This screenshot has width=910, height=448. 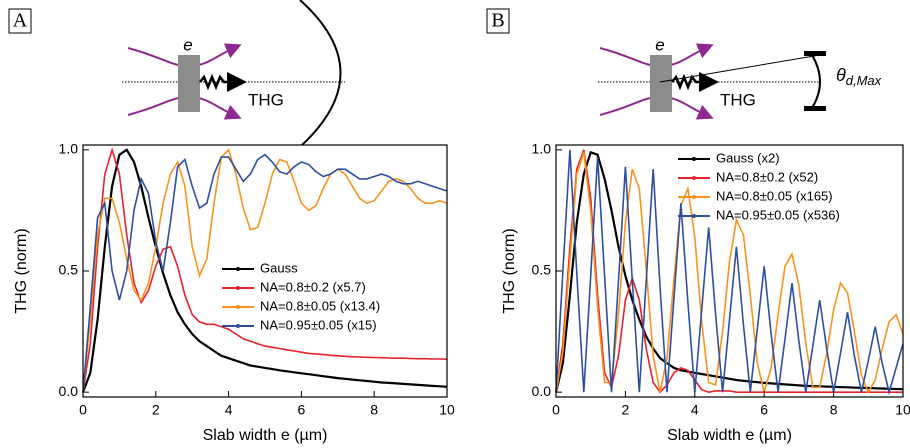 I want to click on legend-label: NA=0.8±0.05 (x165), so click(x=774, y=195).